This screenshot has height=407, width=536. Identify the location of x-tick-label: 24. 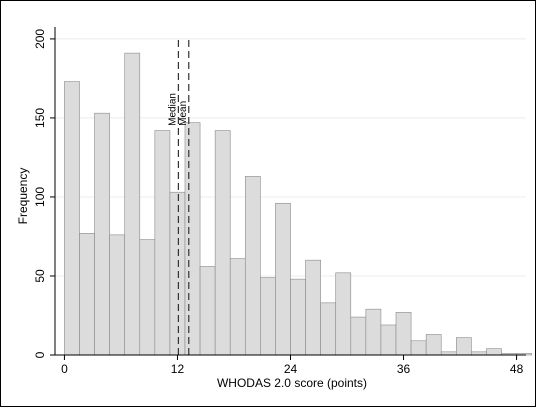
(291, 369).